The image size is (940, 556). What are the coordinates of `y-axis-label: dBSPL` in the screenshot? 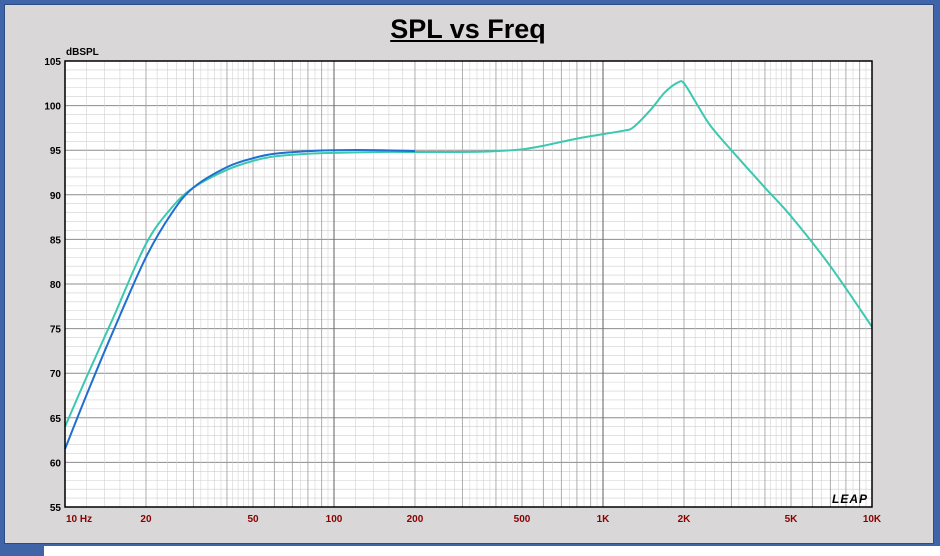 It's located at (82, 52).